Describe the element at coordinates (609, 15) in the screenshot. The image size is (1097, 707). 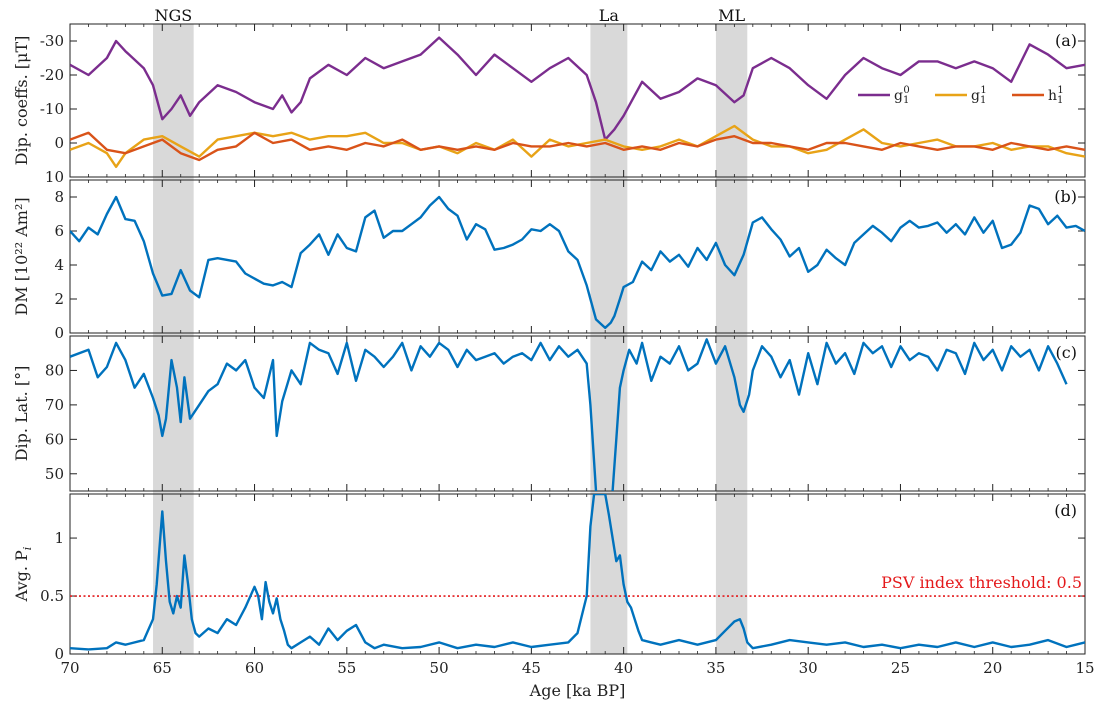
I see `event-label-la: La` at that location.